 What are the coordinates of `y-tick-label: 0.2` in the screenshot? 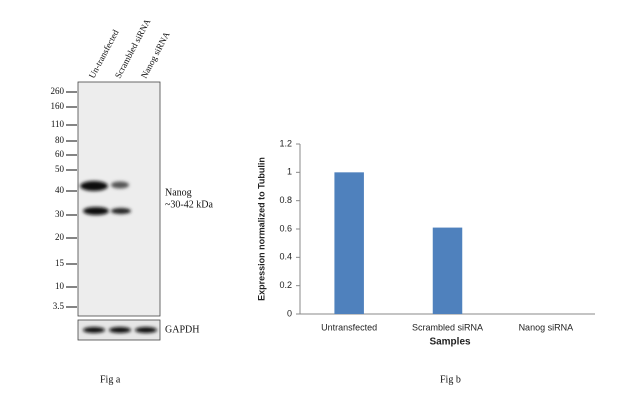 It's located at (285, 285).